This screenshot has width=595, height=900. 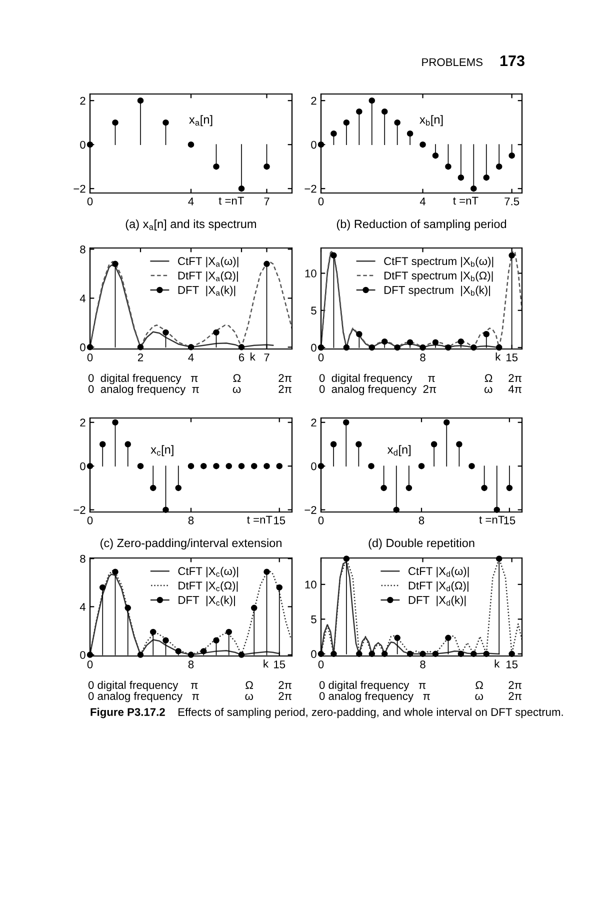 What do you see at coordinates (512, 60) in the screenshot?
I see `text: 173` at bounding box center [512, 60].